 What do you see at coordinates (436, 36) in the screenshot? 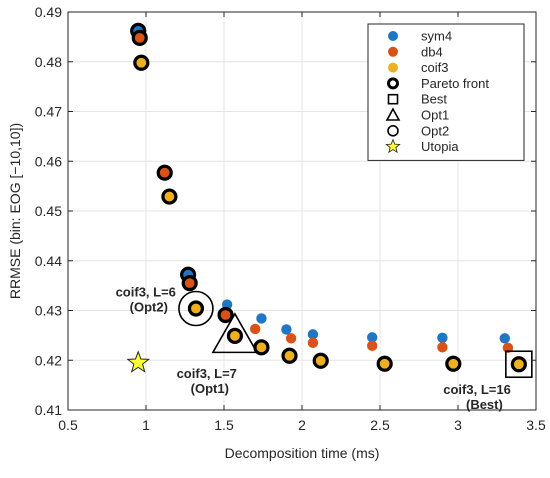
I see `legend-sym4-label: sym4` at bounding box center [436, 36].